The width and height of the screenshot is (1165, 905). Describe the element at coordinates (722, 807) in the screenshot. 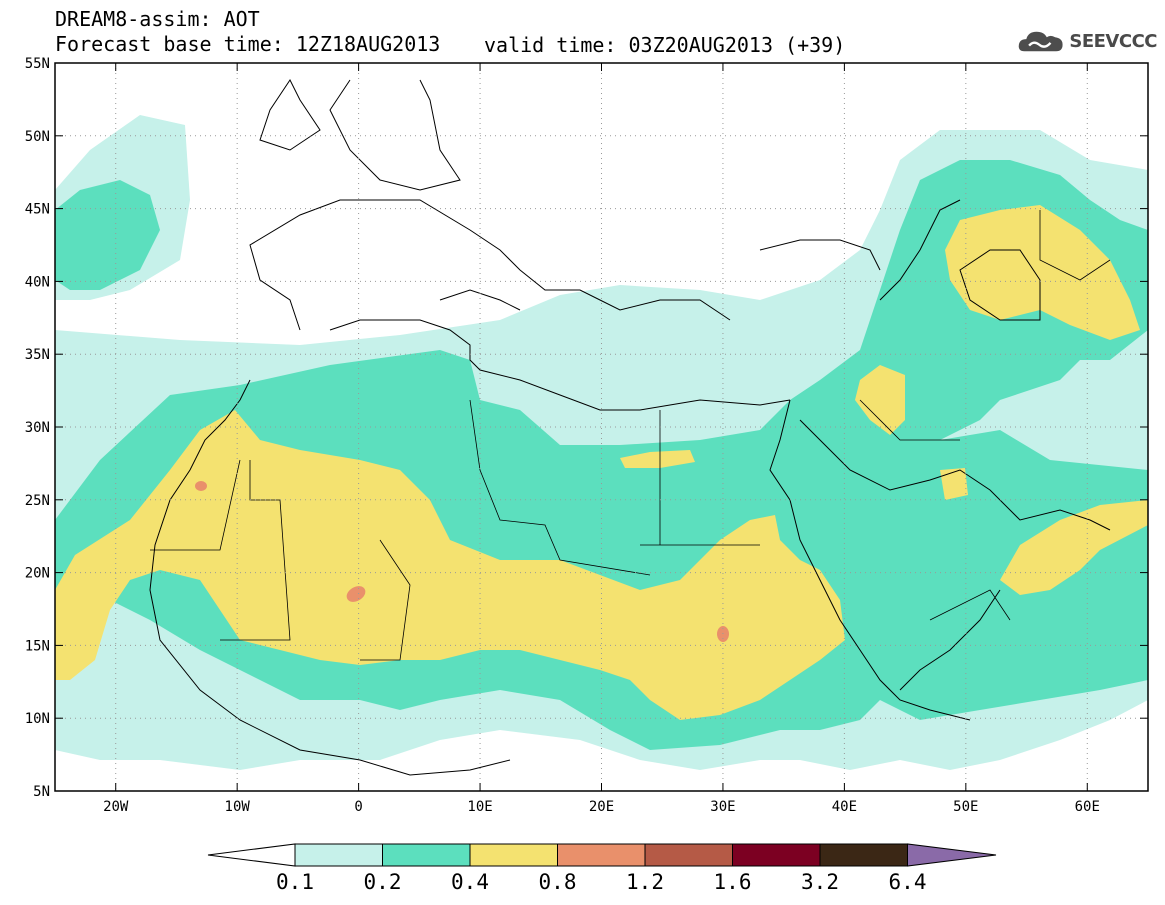

I see `lon-tick-label: 30E` at that location.